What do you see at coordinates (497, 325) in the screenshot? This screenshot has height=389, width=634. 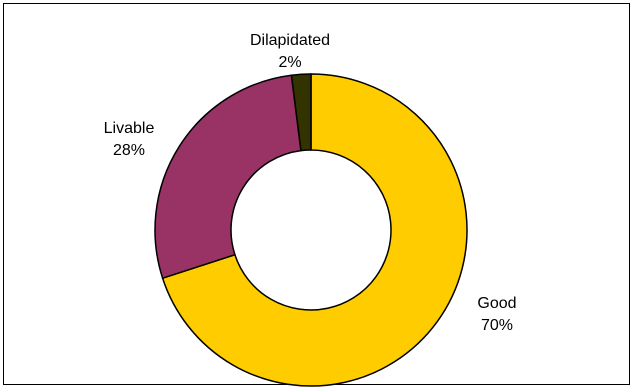 I see `label-good-value: 70%` at bounding box center [497, 325].